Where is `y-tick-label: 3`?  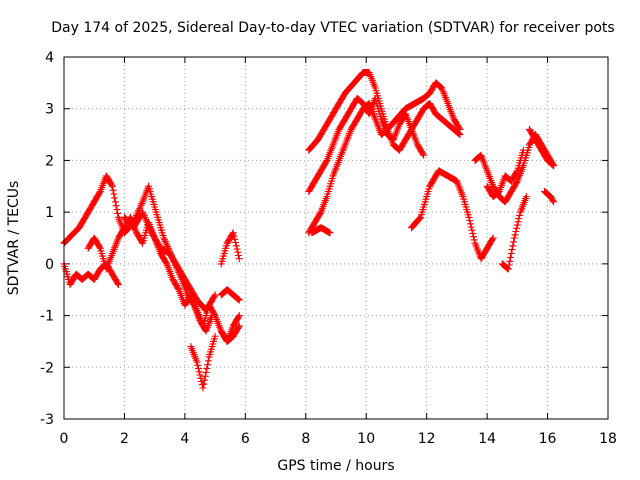
y-tick-label: 3 is located at coordinates (49, 110).